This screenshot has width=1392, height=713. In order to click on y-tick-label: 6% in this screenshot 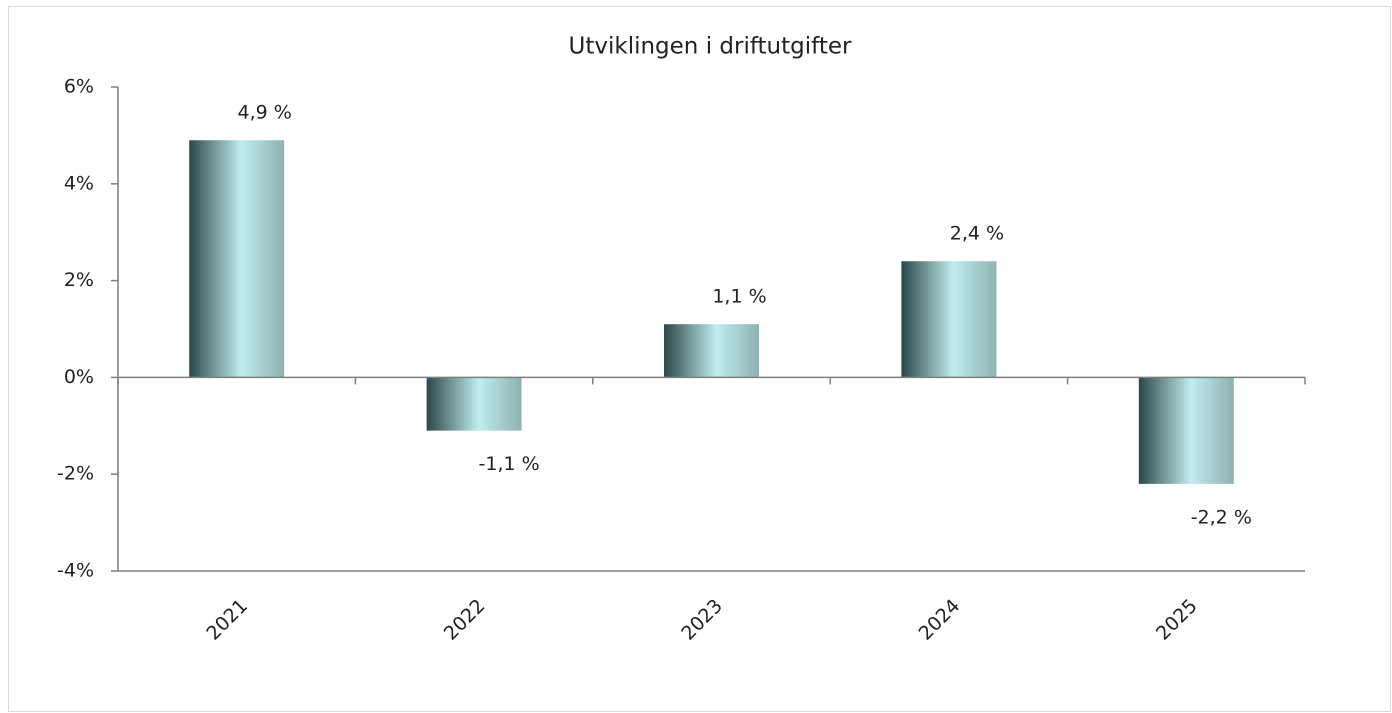, I will do `click(79, 87)`.